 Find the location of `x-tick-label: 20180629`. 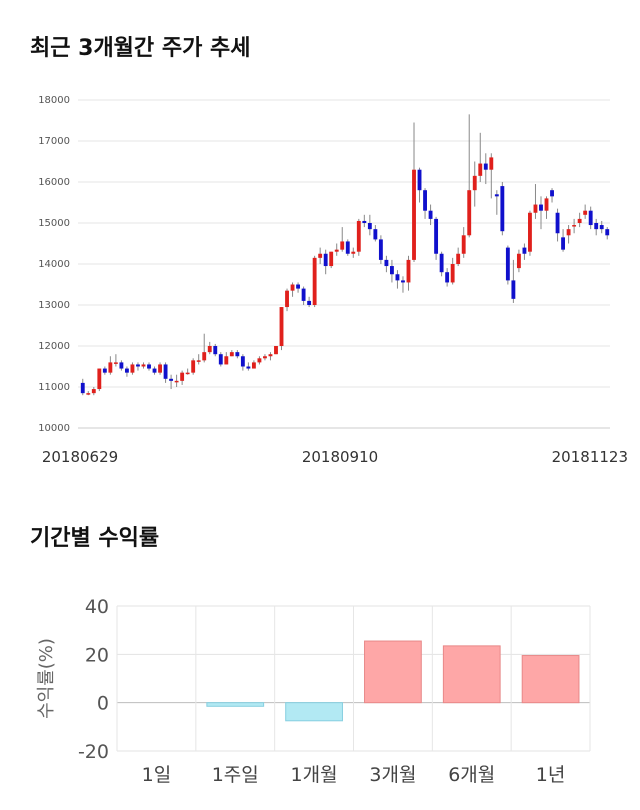

x-tick-label: 20180629 is located at coordinates (80, 457).